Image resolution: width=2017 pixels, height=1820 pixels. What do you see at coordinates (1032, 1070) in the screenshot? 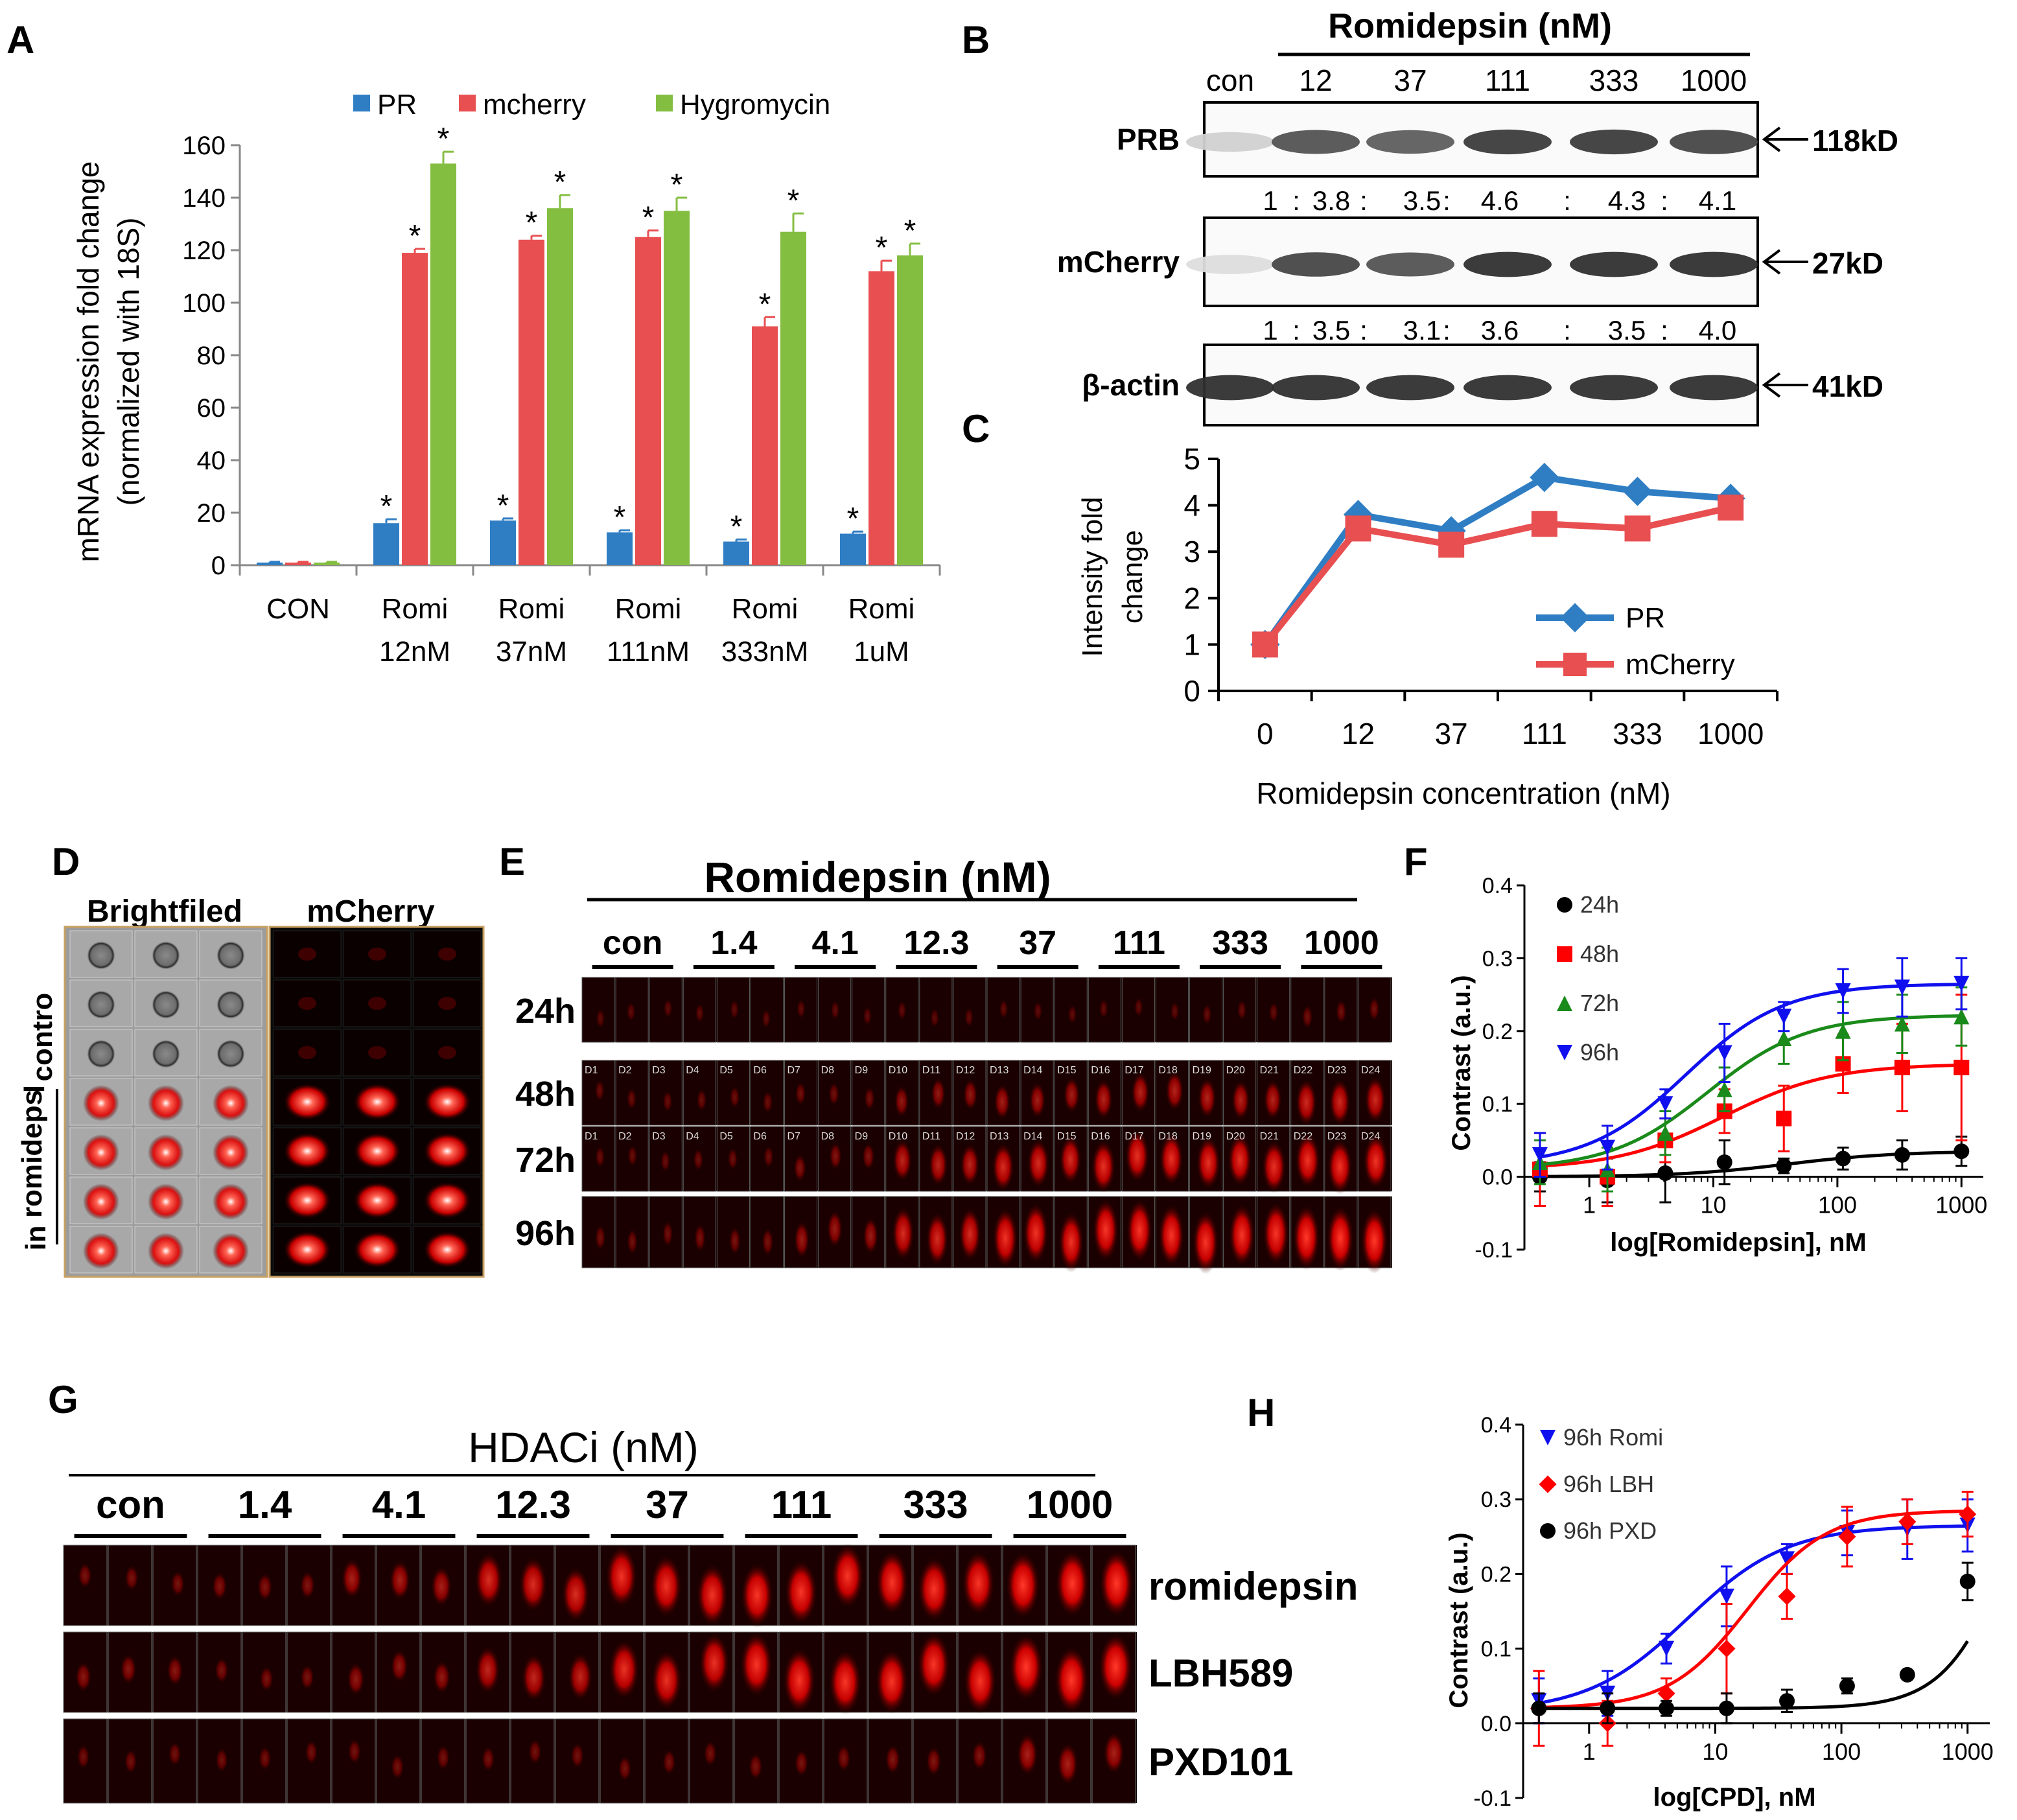
I see `panel-e-well-id: D14` at bounding box center [1032, 1070].